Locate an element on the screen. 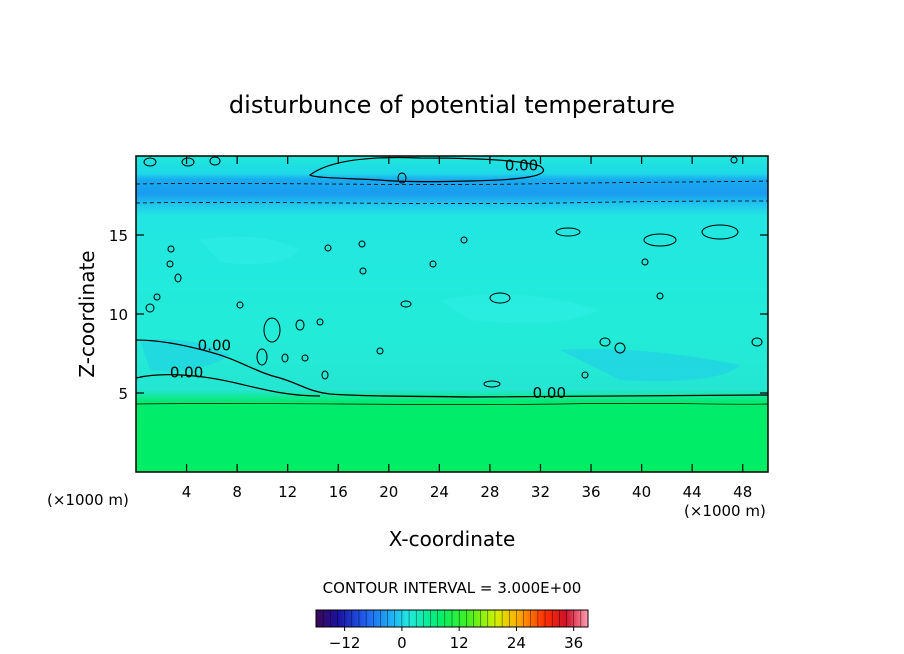  colorbar-ticks: −12 0 12 24 36 is located at coordinates (456, 639).